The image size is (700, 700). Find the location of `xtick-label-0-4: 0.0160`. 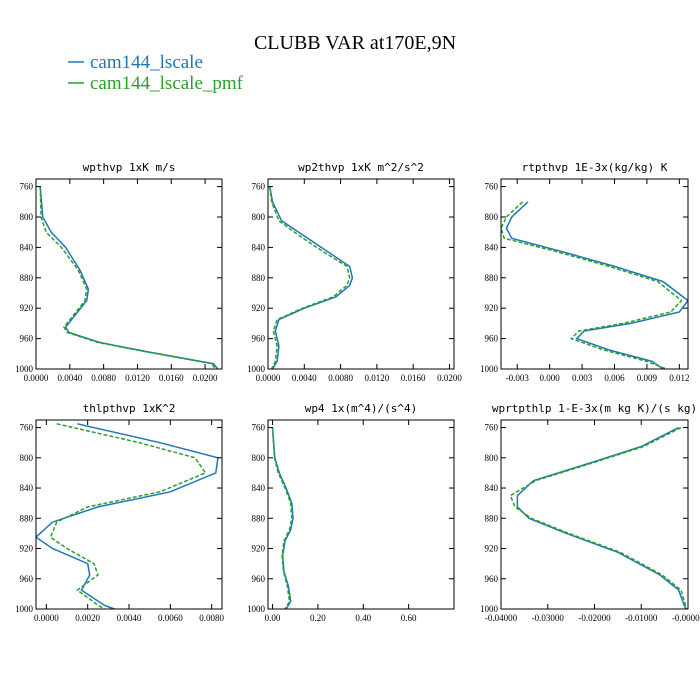

xtick-label-0-4: 0.0160 is located at coordinates (171, 378).